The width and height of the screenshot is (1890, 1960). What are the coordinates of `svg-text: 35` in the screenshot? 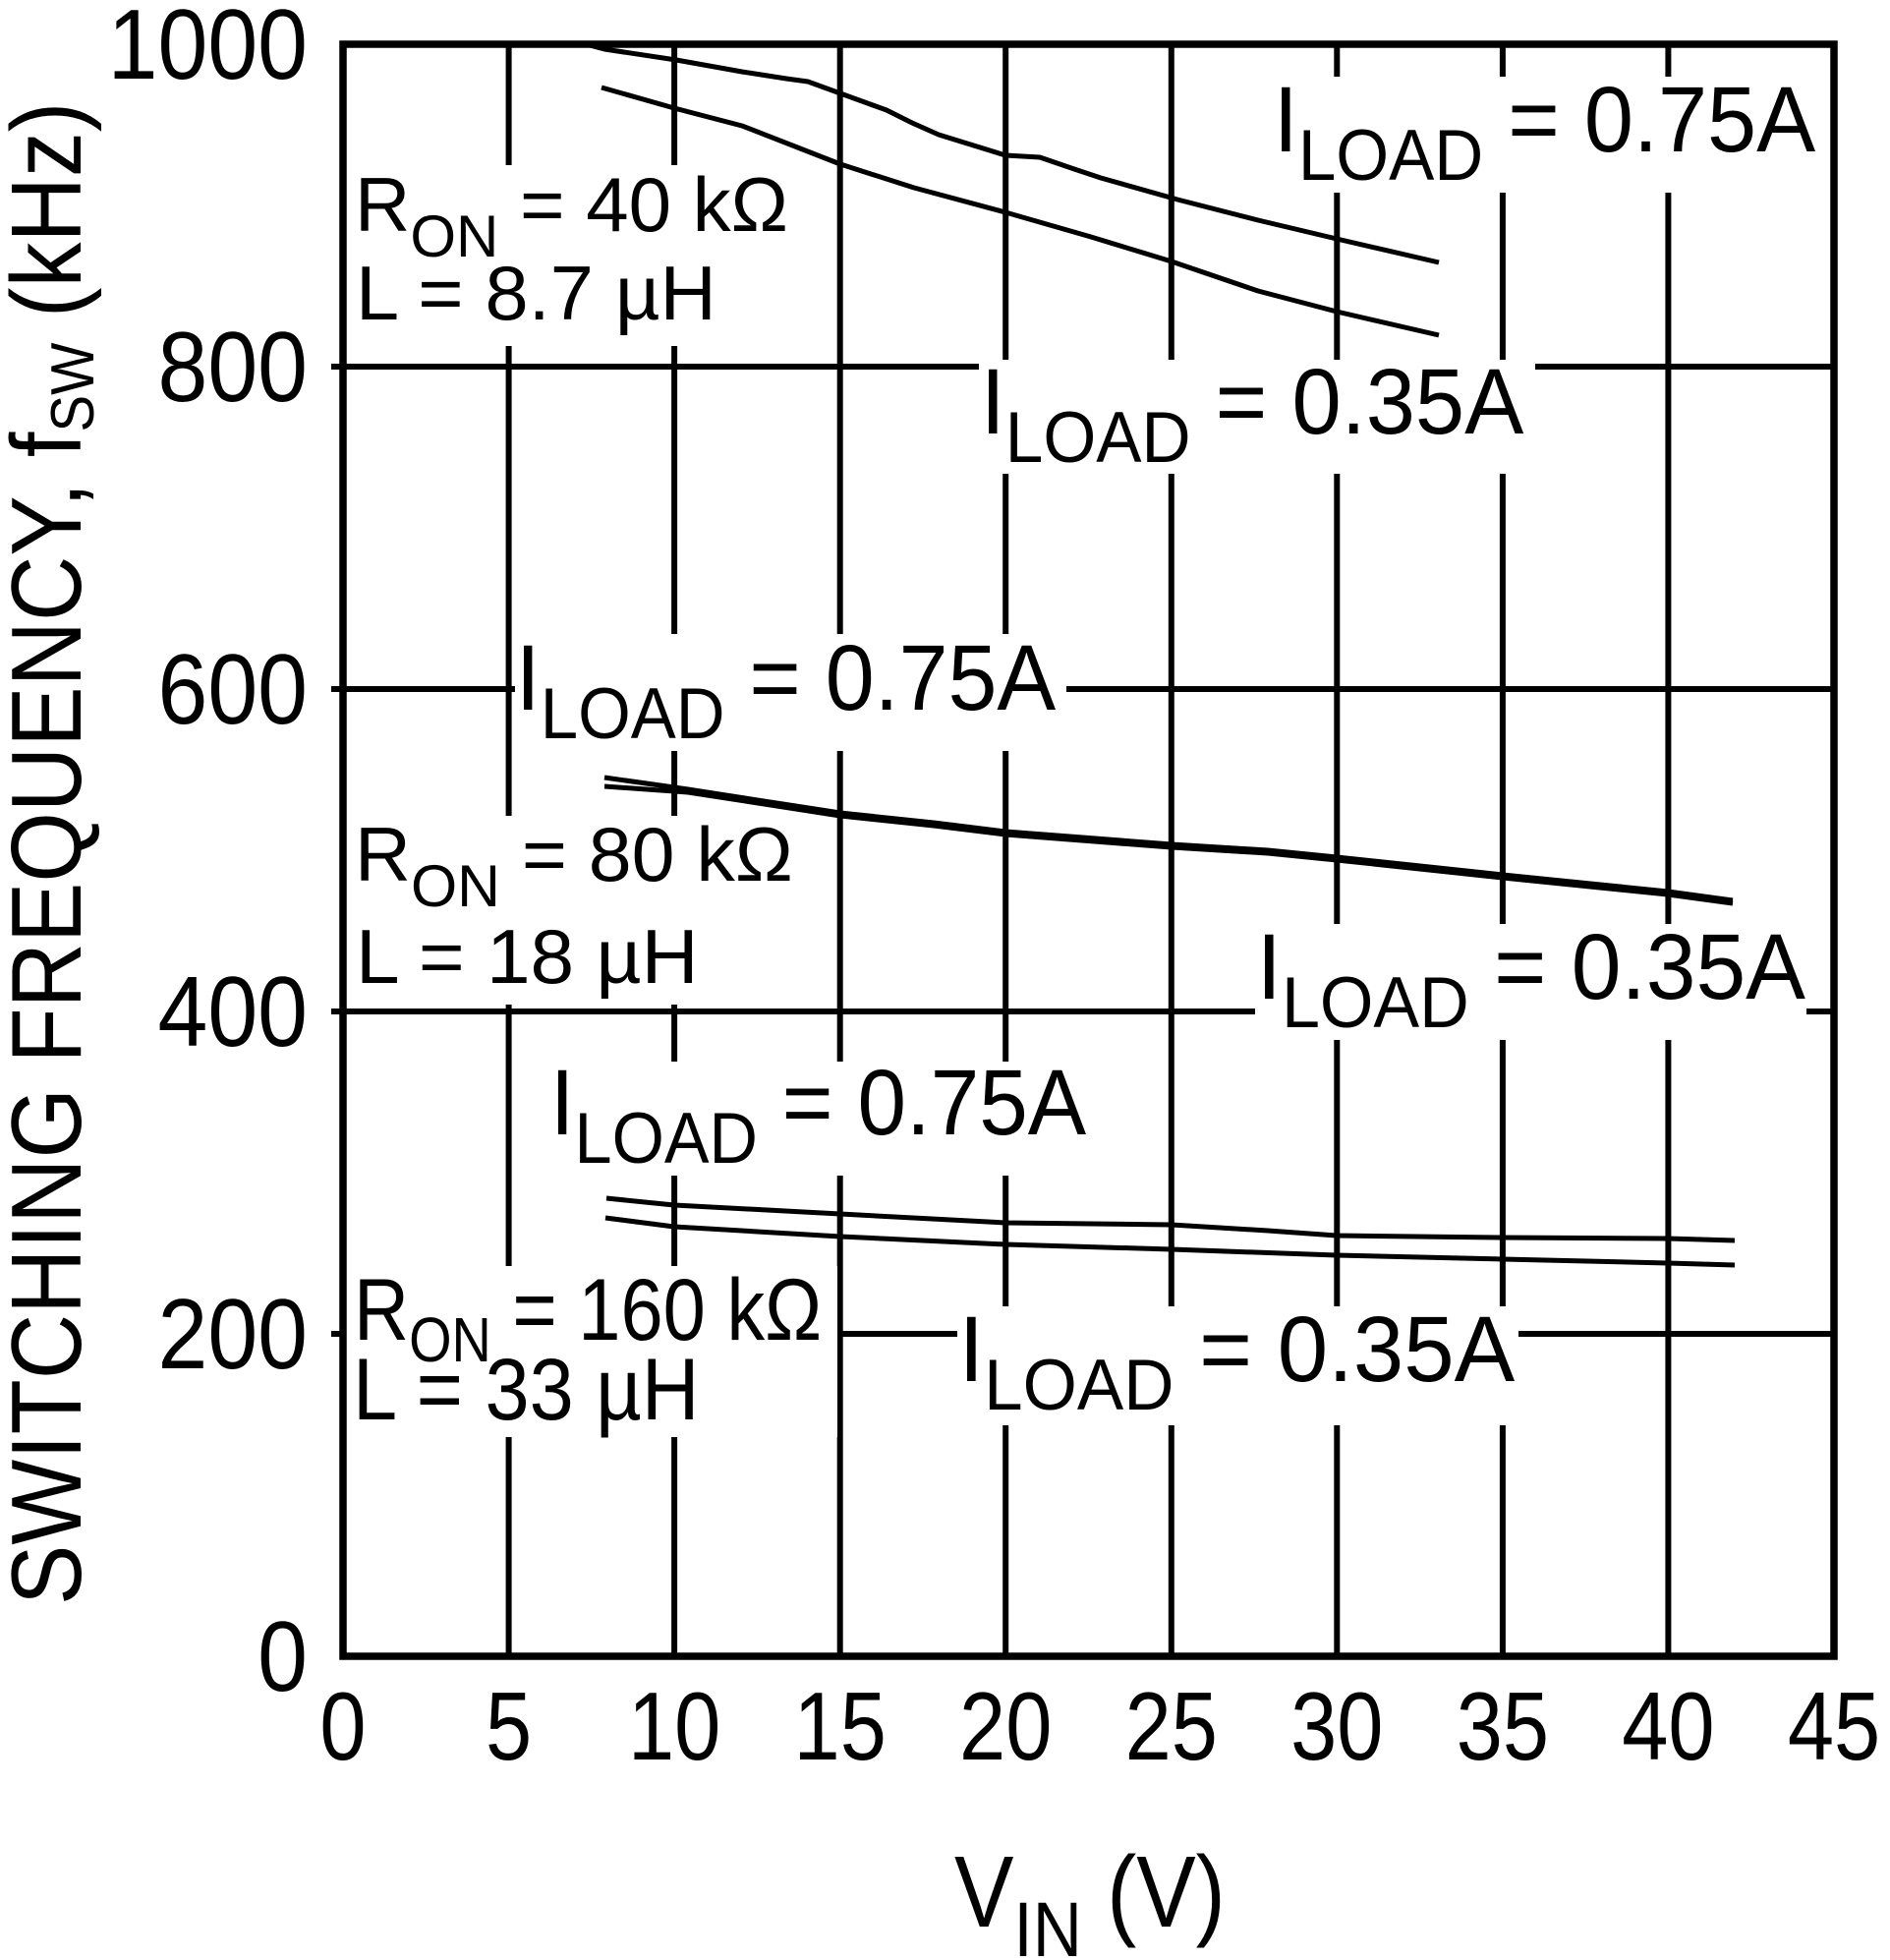 It's located at (1503, 1727).